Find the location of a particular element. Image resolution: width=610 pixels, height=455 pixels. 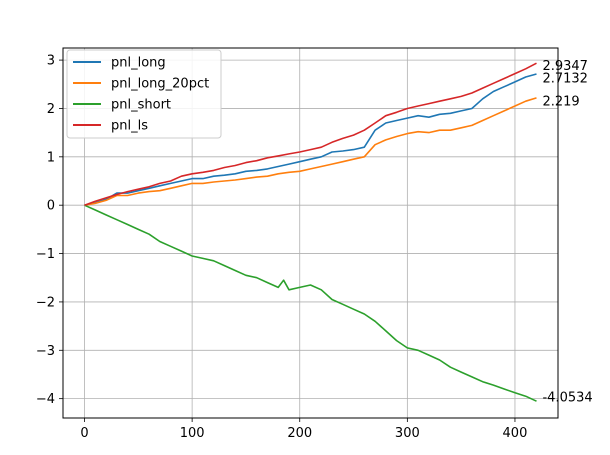

y-tick-label: 1 is located at coordinates (51, 157).